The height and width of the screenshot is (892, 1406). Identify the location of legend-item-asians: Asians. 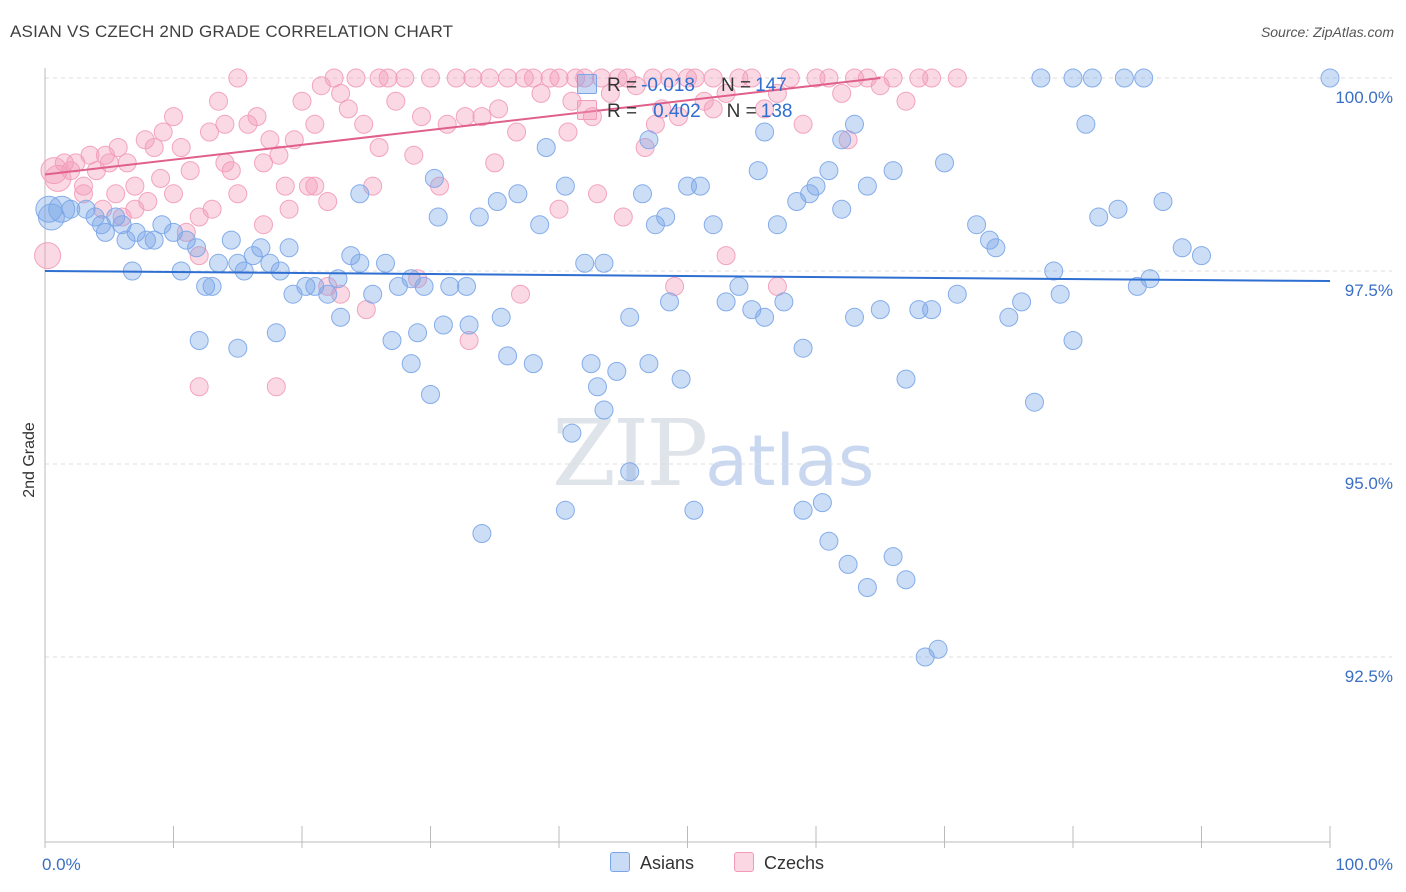
(652, 863).